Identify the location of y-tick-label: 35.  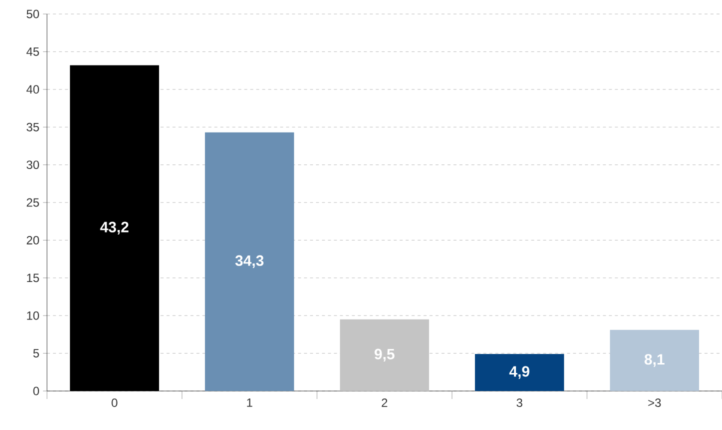
(32, 127).